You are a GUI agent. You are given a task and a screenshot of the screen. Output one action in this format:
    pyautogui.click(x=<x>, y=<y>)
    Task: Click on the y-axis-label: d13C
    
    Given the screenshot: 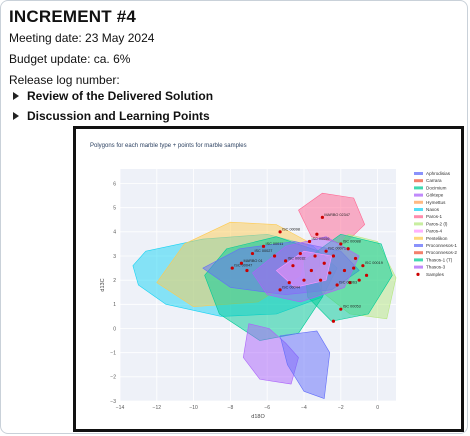 What is the action you would take?
    pyautogui.click(x=103, y=284)
    